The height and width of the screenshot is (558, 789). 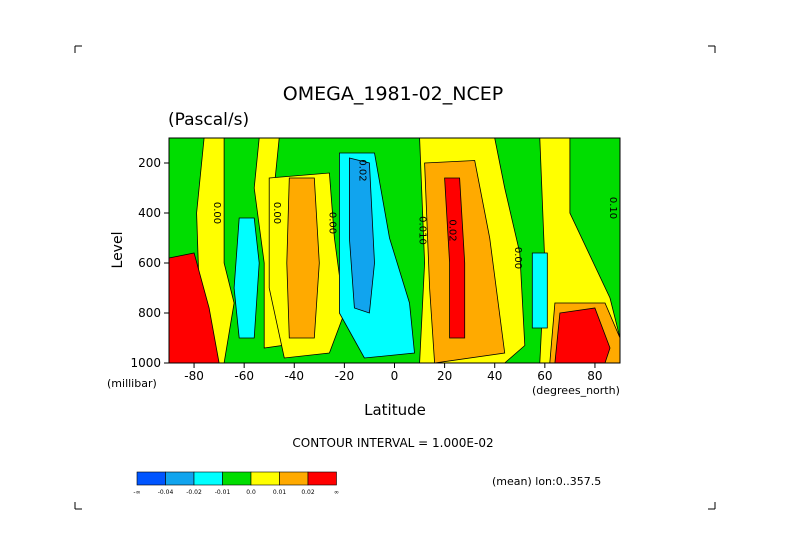 What do you see at coordinates (422, 230) in the screenshot?
I see `contour-label: 0.010` at bounding box center [422, 230].